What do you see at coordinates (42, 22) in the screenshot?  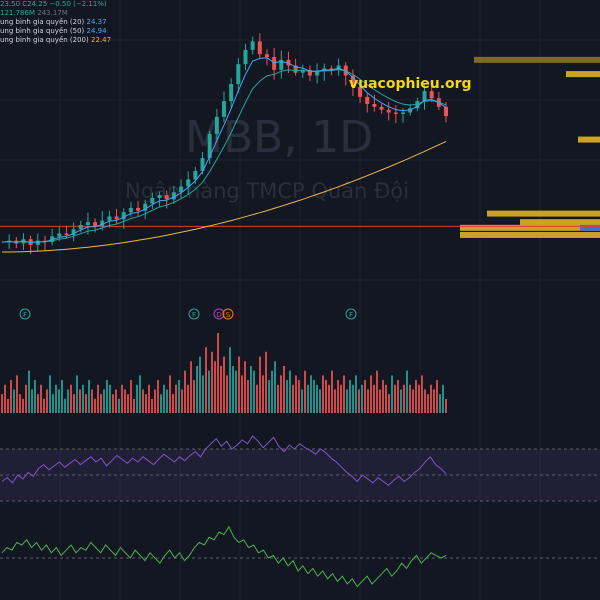 I see `legend-ma20-label: ung bình gia quyền (20)` at bounding box center [42, 22].